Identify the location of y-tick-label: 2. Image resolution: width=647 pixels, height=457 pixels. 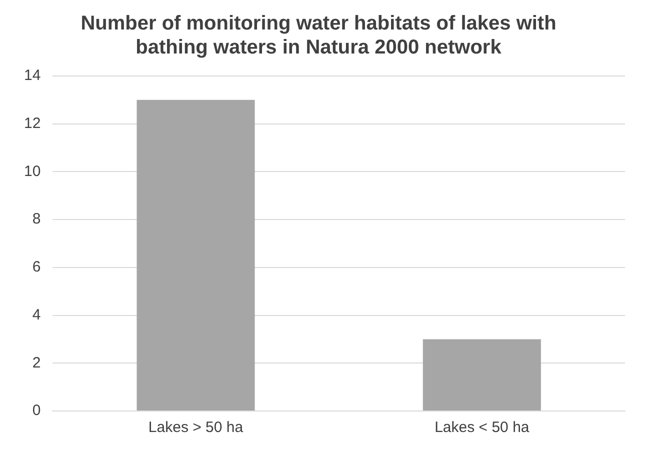
(36, 363).